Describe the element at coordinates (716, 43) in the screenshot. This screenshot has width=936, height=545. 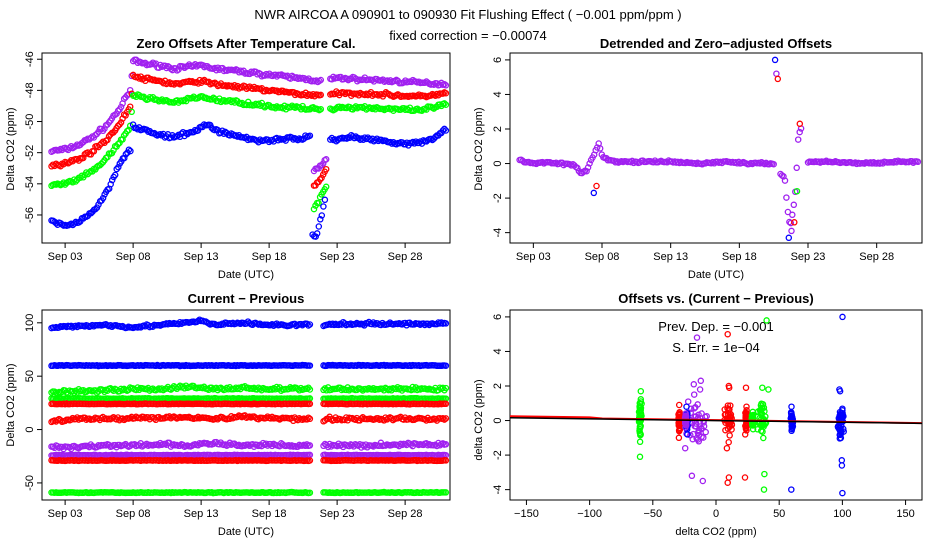
I see `chart-title: Detrended and Zero−adjusted Offsets` at that location.